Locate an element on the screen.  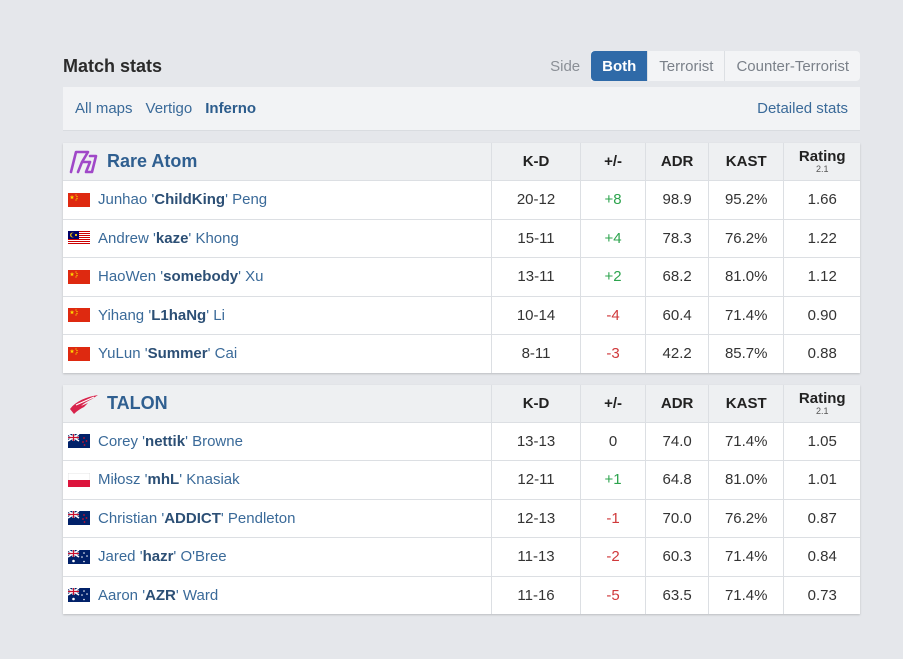
player-name-cell: Jared 'hazr' O'Bree is located at coordinates (277, 557).